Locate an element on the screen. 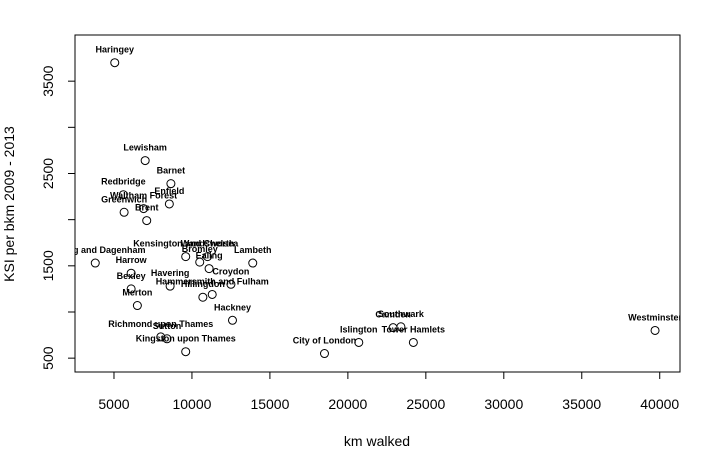 This screenshot has width=712, height=464. y-axis: 500 1500 2500 3500 is located at coordinates (58, 217).